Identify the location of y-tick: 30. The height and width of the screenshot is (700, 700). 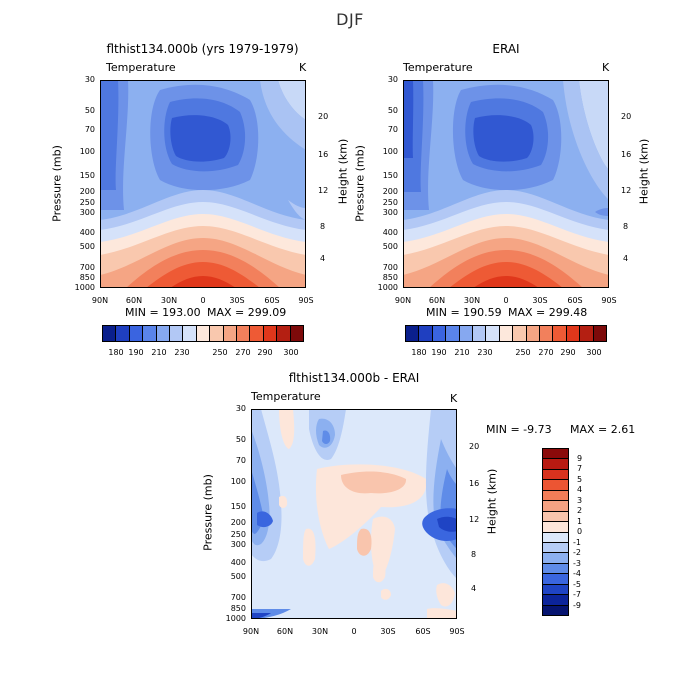
(240, 408).